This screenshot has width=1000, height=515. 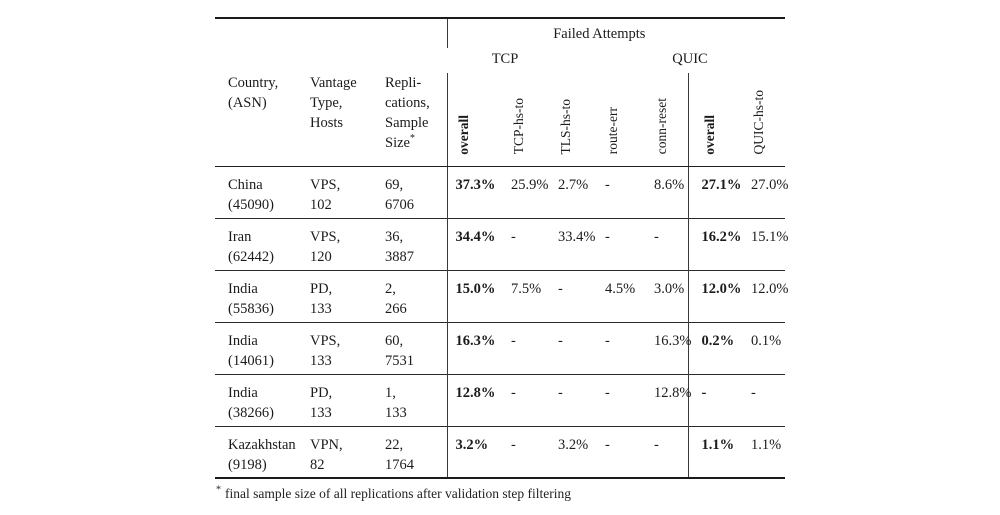 What do you see at coordinates (768, 295) in the screenshot?
I see `cell-quic-hs-to: 12.0%` at bounding box center [768, 295].